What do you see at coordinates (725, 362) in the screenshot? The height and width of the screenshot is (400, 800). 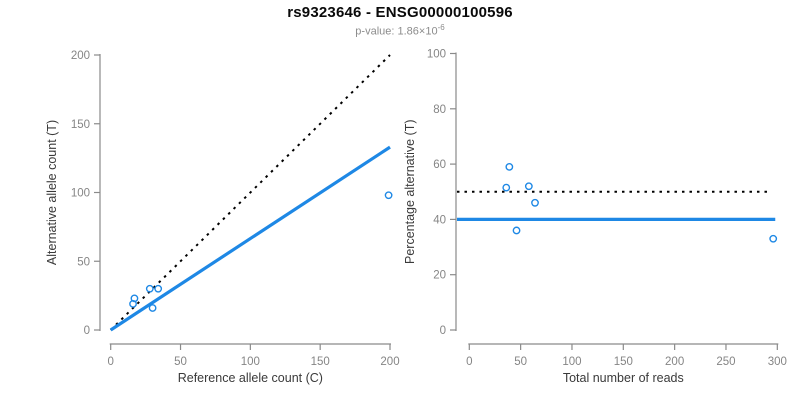 I see `x-tick-label: 250` at bounding box center [725, 362].